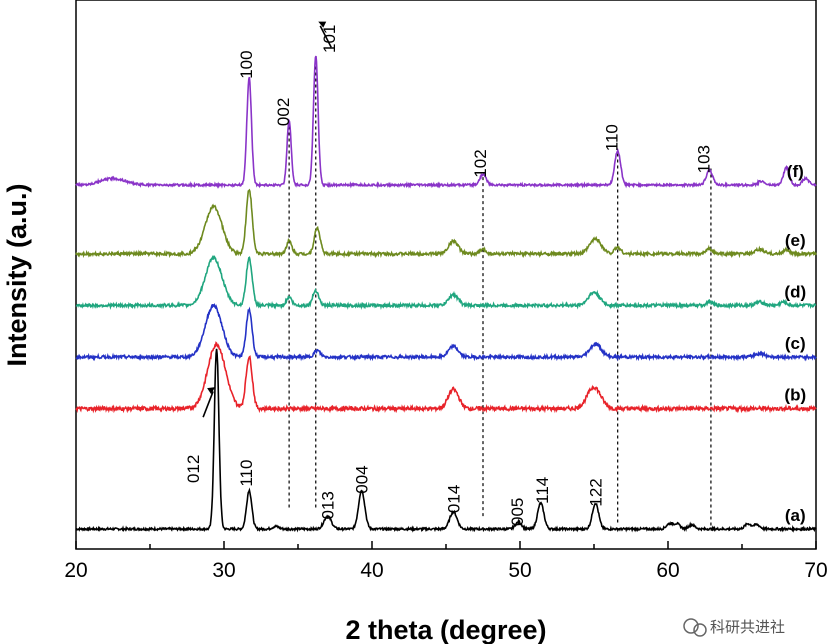 Image resolution: width=828 pixels, height=644 pixels. Describe the element at coordinates (362, 479) in the screenshot. I see `peak-label-a-3: 004` at that location.